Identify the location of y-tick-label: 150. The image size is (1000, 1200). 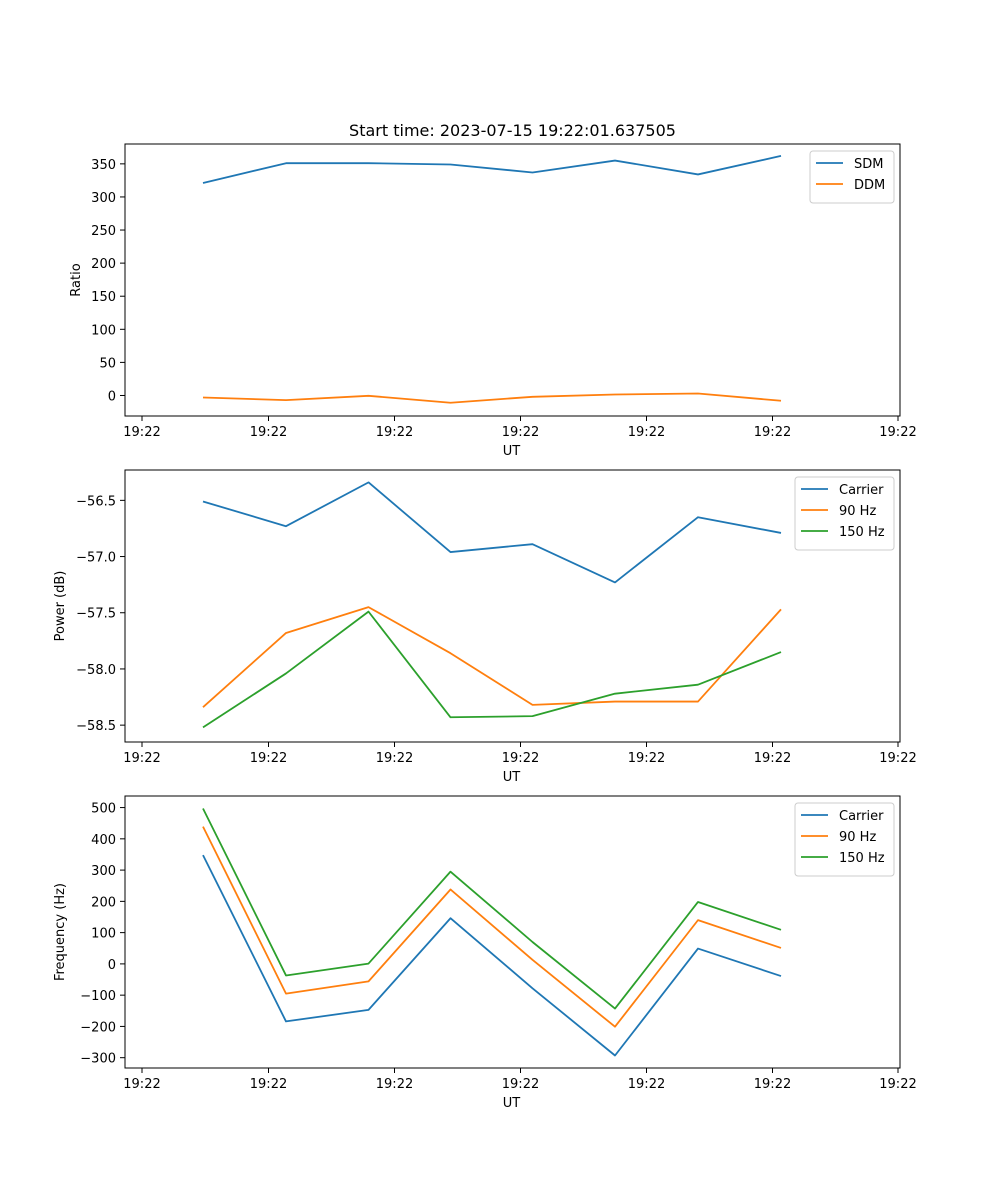
(103, 297).